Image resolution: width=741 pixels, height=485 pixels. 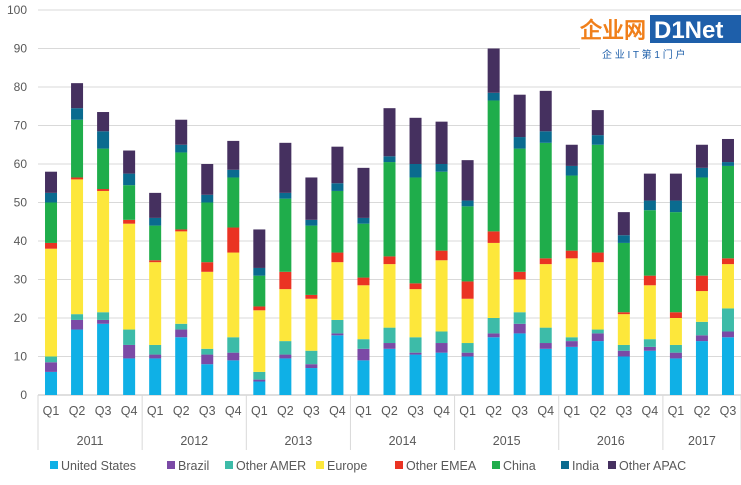 What do you see at coordinates (21, 126) in the screenshot?
I see `y-tick-label: 70` at bounding box center [21, 126].